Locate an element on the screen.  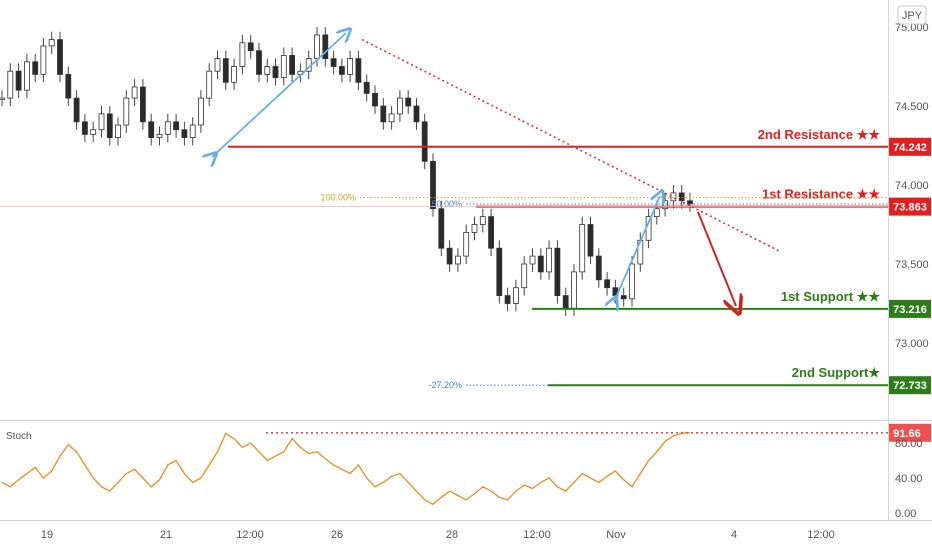
stoch-value-badge is located at coordinates (910, 432).